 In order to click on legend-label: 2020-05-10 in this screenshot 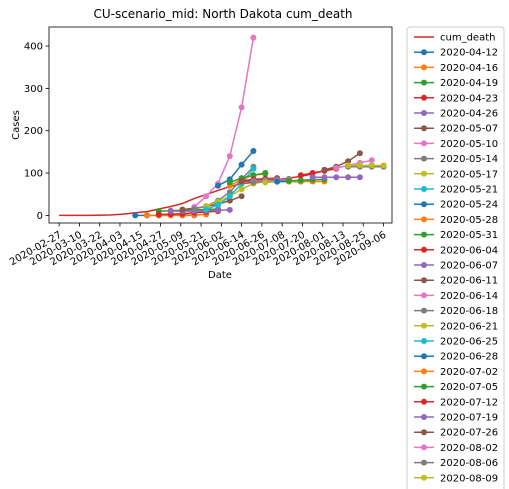, I will do `click(469, 144)`.